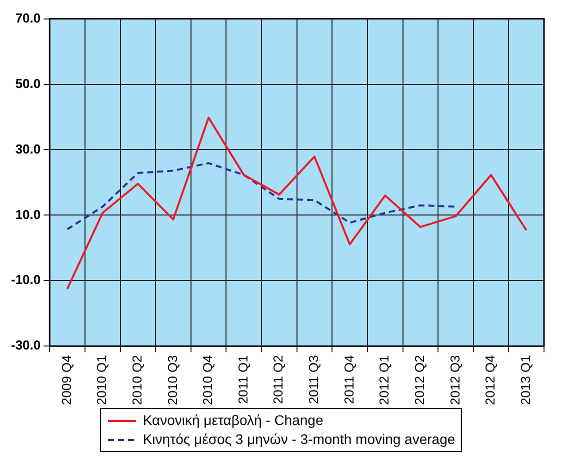 The image size is (562, 464). What do you see at coordinates (525, 380) in the screenshot?
I see `x-tick-label: 2013 Q1` at bounding box center [525, 380].